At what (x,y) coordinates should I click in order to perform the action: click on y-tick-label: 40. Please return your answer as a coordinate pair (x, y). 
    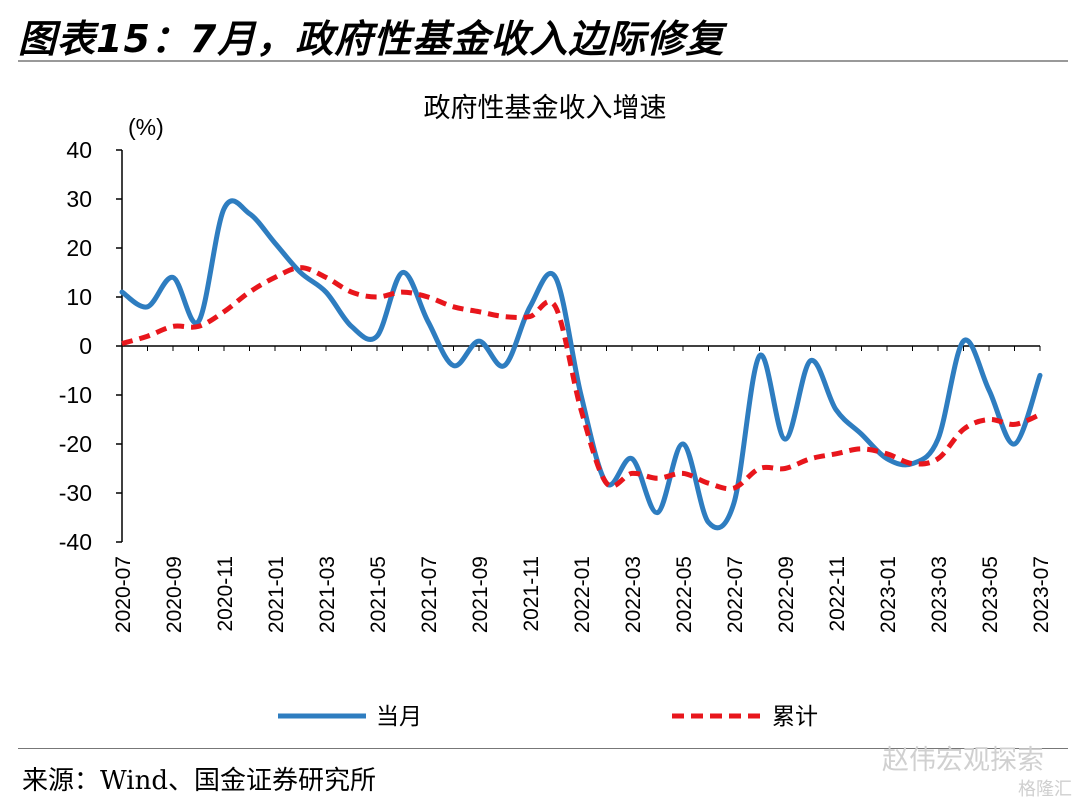
    Looking at the image, I should click on (79, 150).